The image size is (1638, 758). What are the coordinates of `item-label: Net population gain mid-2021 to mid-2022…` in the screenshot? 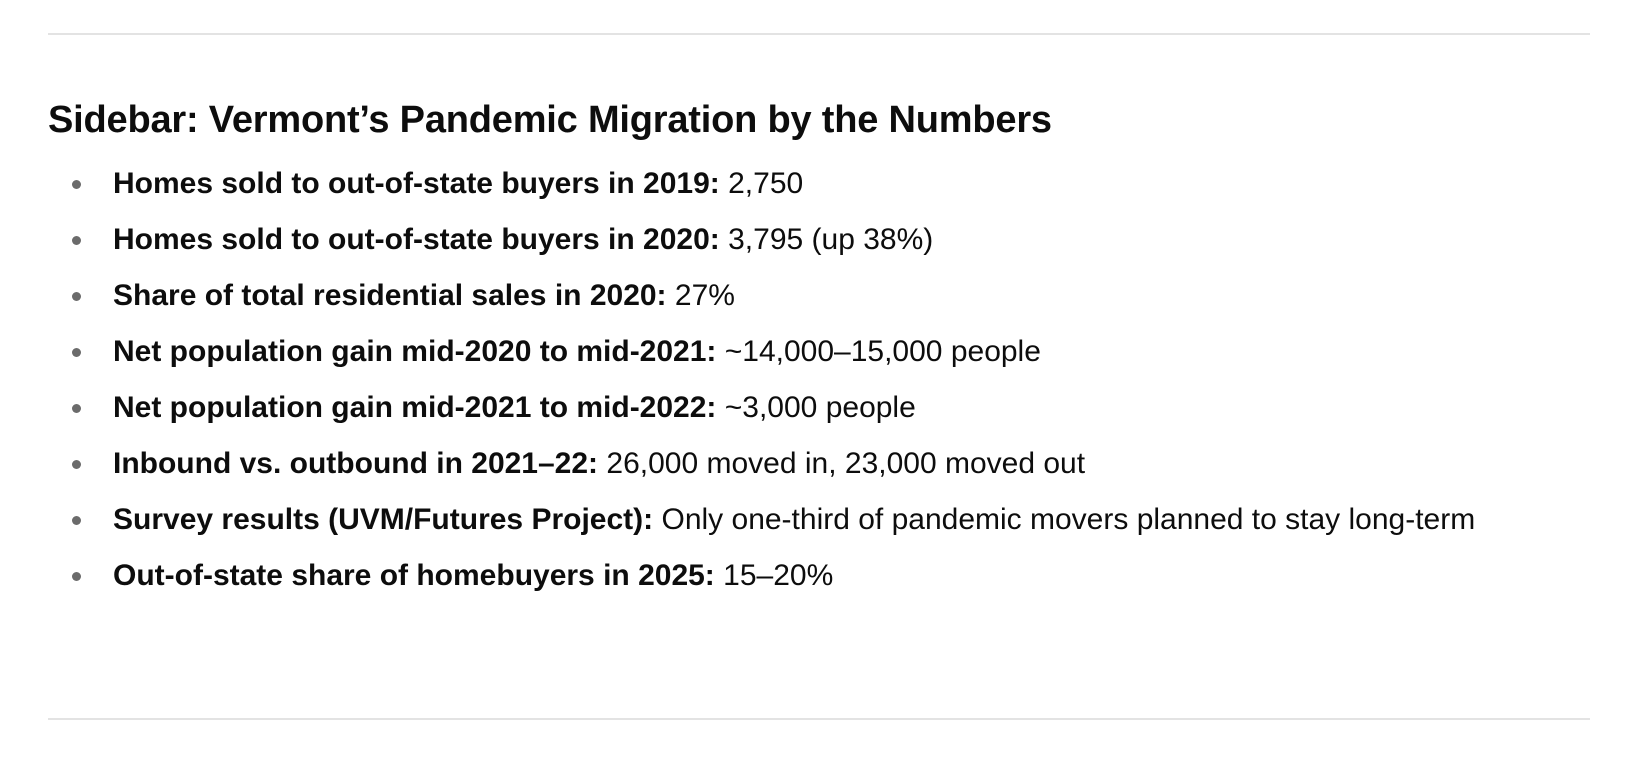 It's located at (415, 407).